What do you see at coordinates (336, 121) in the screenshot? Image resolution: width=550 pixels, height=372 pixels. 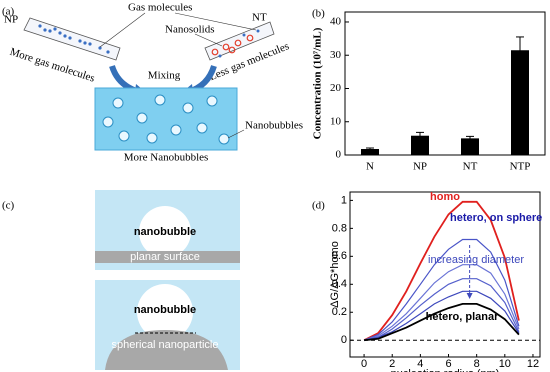 I see `y-tick-label: 10` at bounding box center [336, 121].